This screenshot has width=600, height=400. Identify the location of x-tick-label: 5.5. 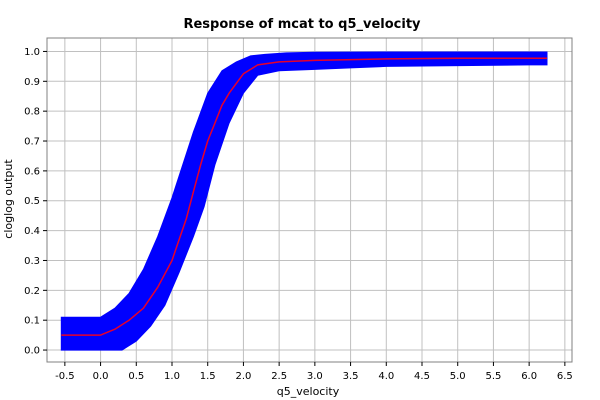
(493, 376).